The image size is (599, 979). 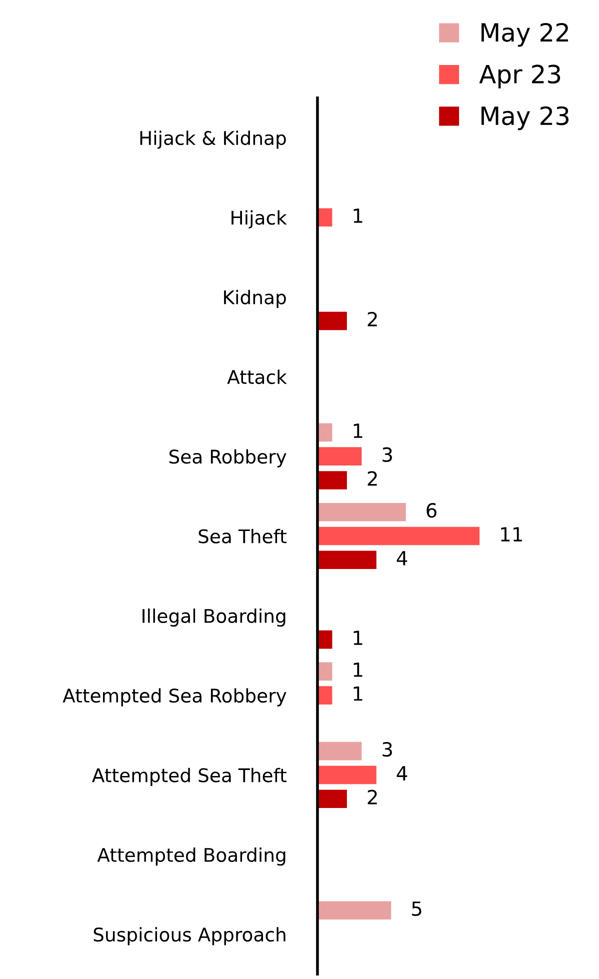 What do you see at coordinates (189, 777) in the screenshot?
I see `y-tick-label: Attempted Sea Theft` at bounding box center [189, 777].